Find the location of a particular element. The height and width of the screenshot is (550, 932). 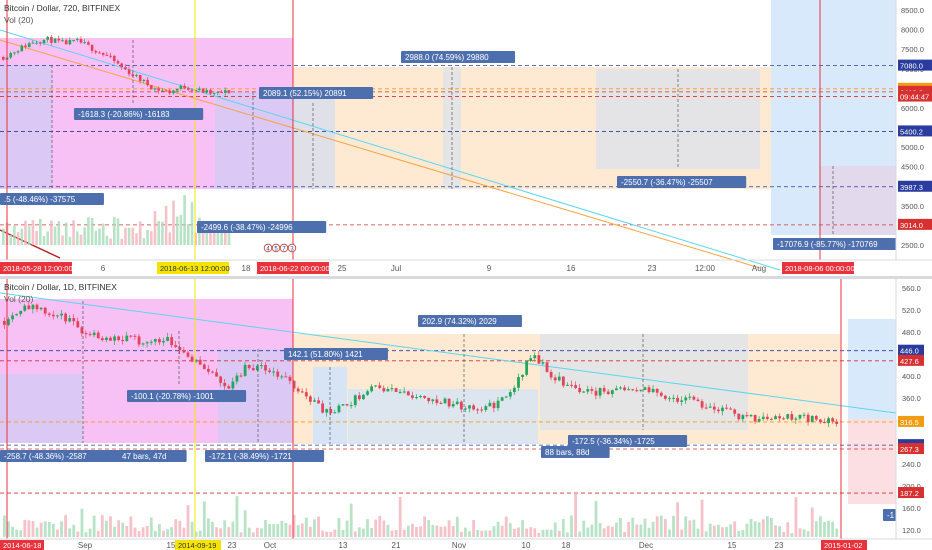

bot-pink-zone is located at coordinates (872, 461).